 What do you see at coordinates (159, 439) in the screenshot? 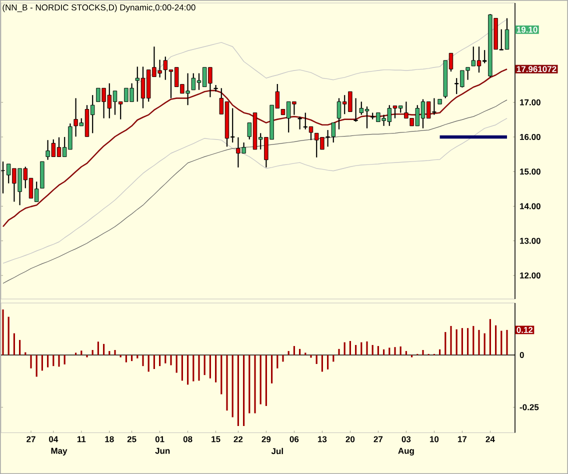
I see `x-tick-label: 01` at bounding box center [159, 439].